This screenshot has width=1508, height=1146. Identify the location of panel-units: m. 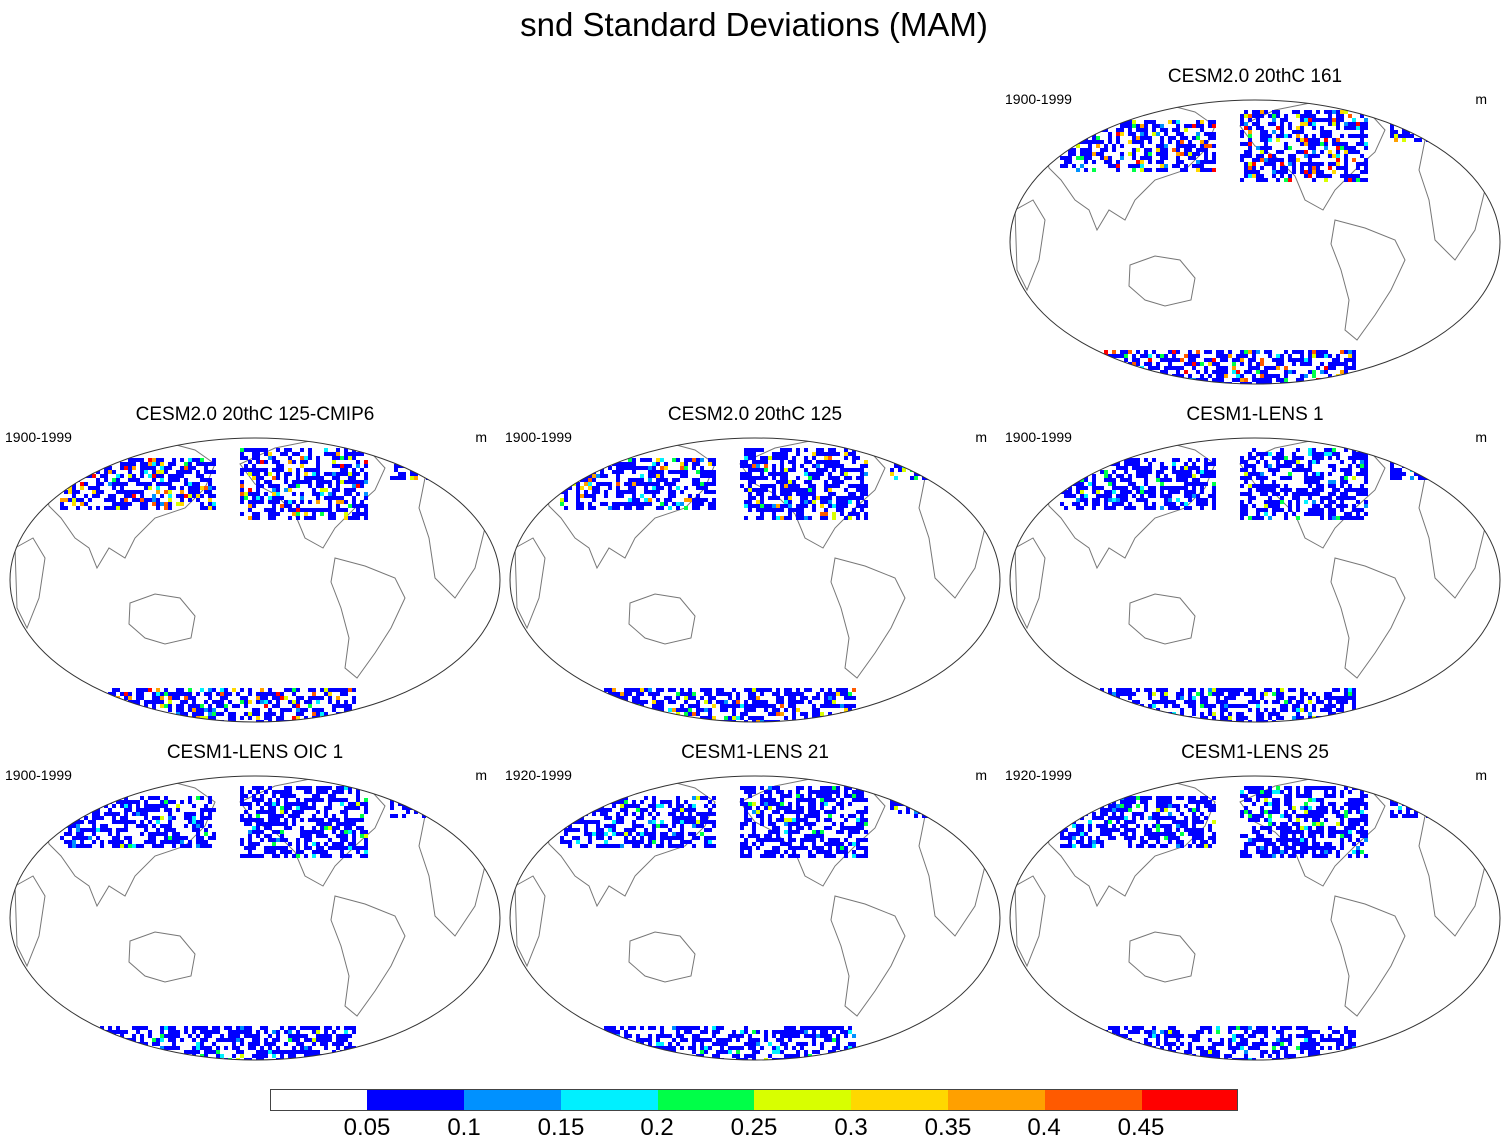
(1481, 437).